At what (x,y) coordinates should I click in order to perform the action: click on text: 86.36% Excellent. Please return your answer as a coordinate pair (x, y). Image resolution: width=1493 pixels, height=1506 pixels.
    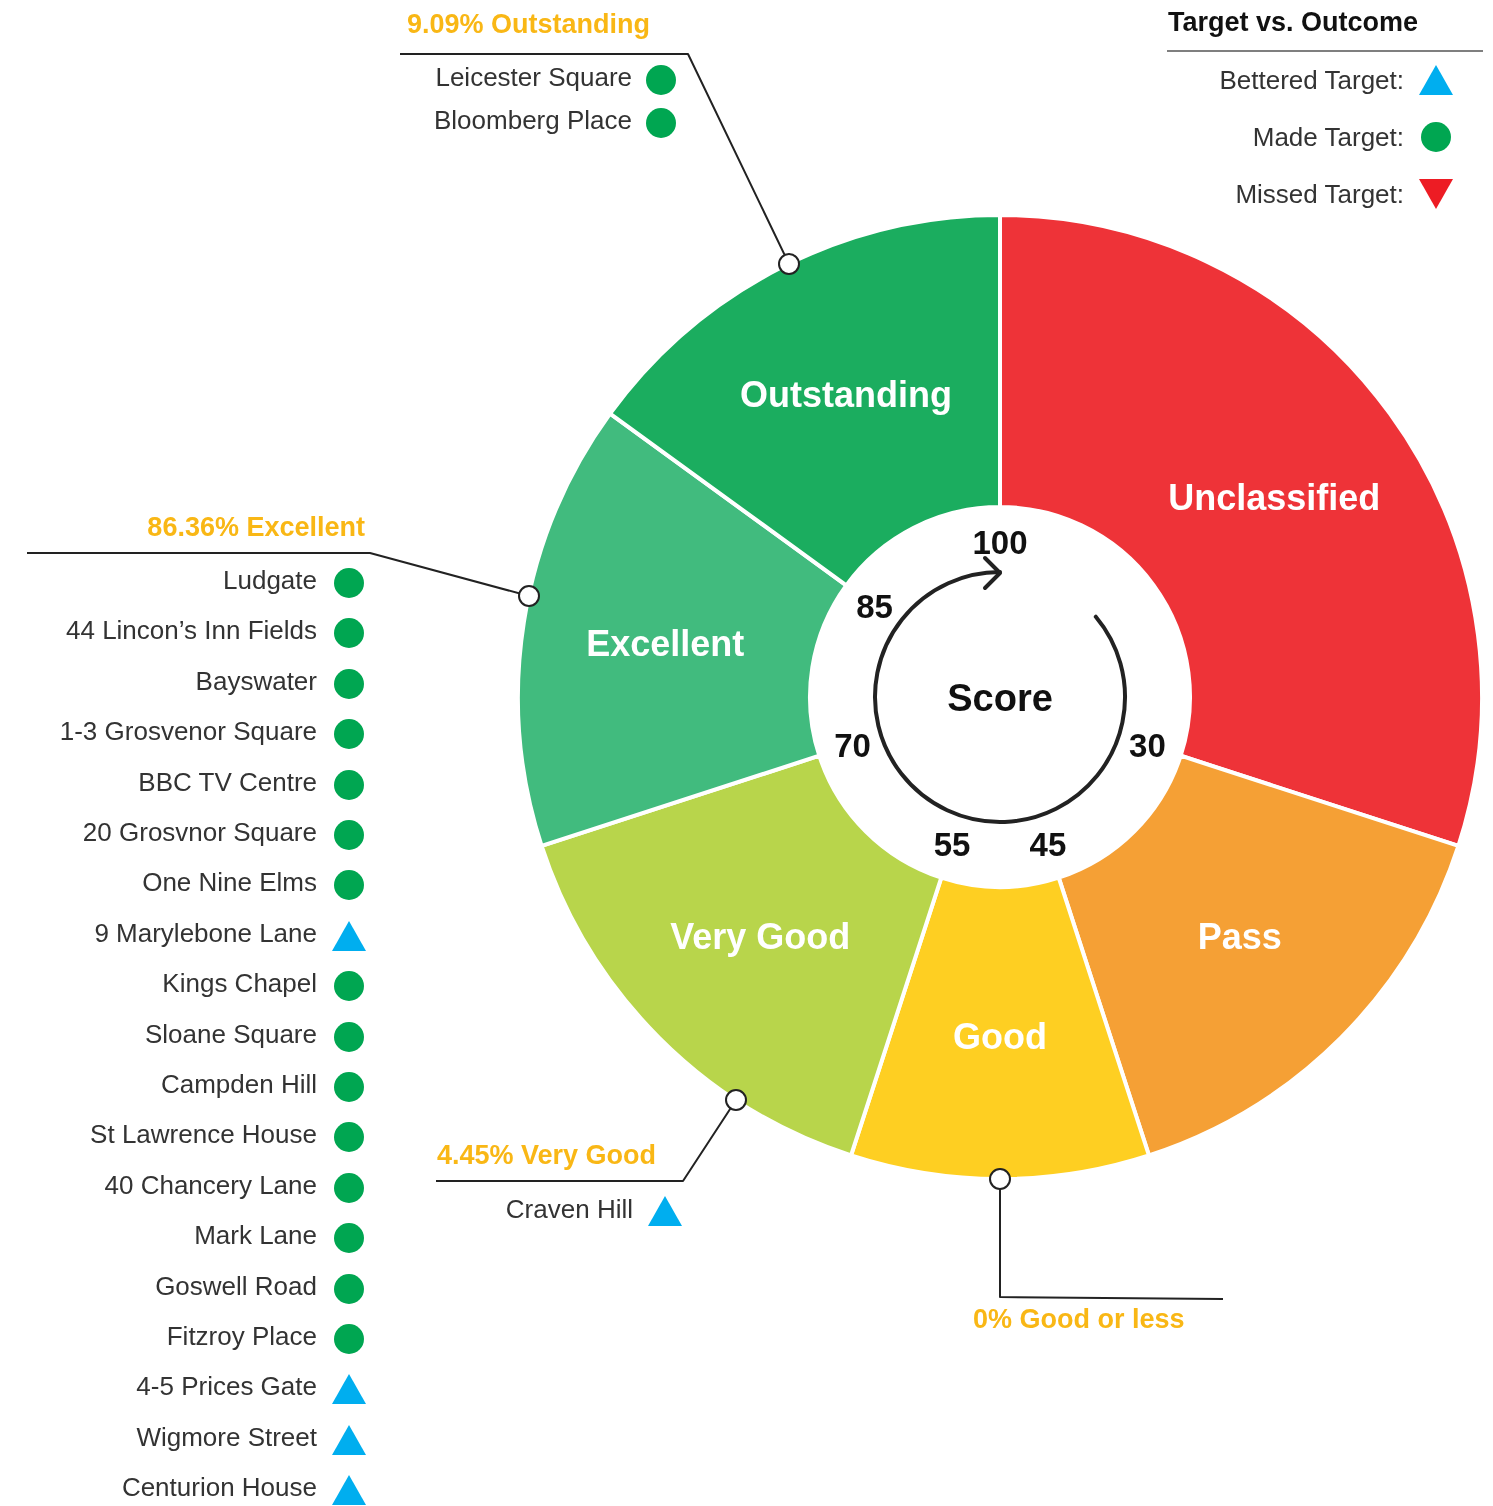
    Looking at the image, I should click on (256, 526).